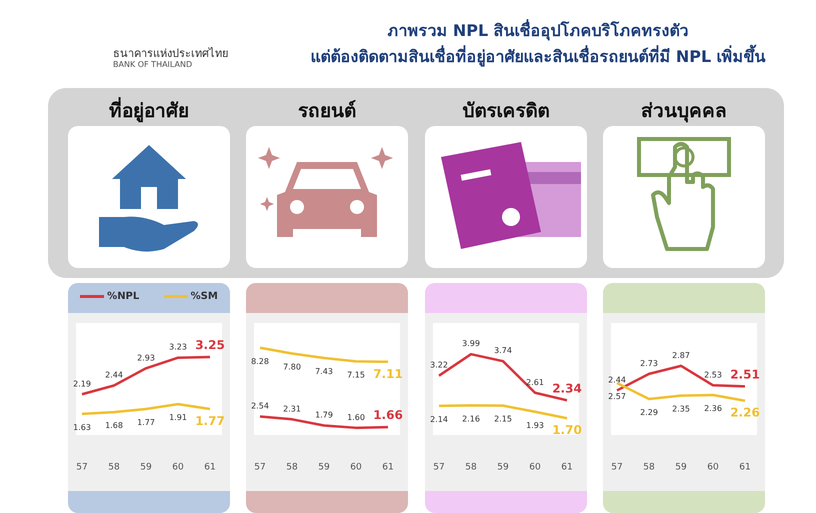 This screenshot has width=816, height=513. What do you see at coordinates (82, 383) in the screenshot?
I see `data-label: 2.19` at bounding box center [82, 383].